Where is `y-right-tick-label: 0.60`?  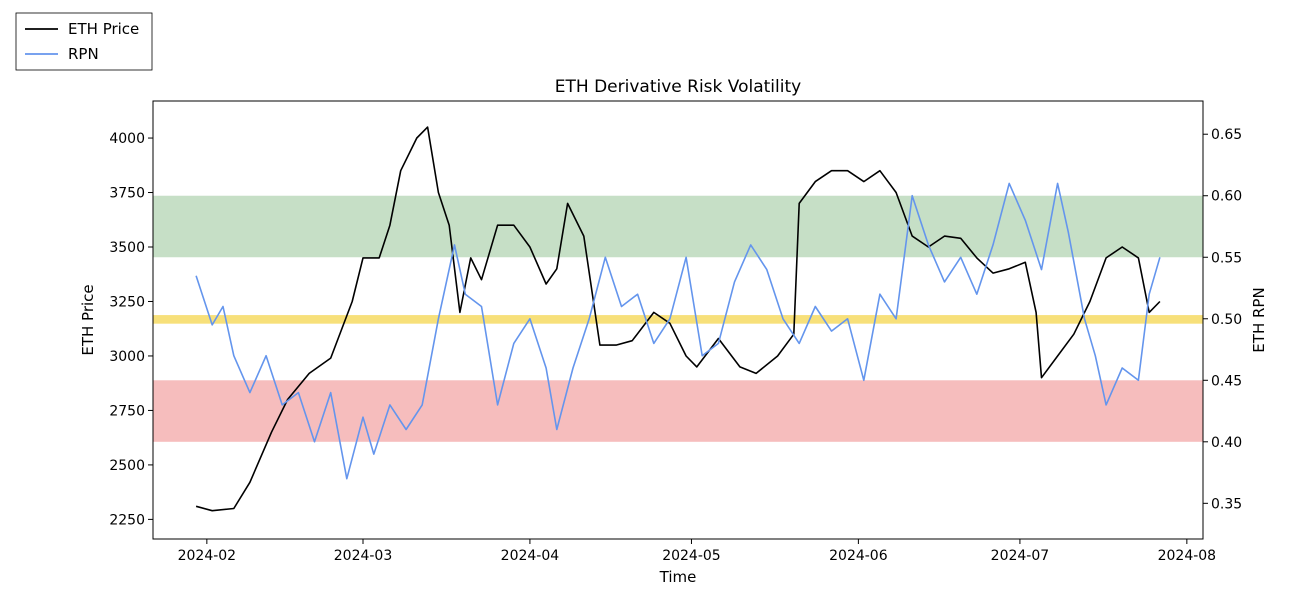
y-right-tick-label: 0.60 is located at coordinates (1226, 197).